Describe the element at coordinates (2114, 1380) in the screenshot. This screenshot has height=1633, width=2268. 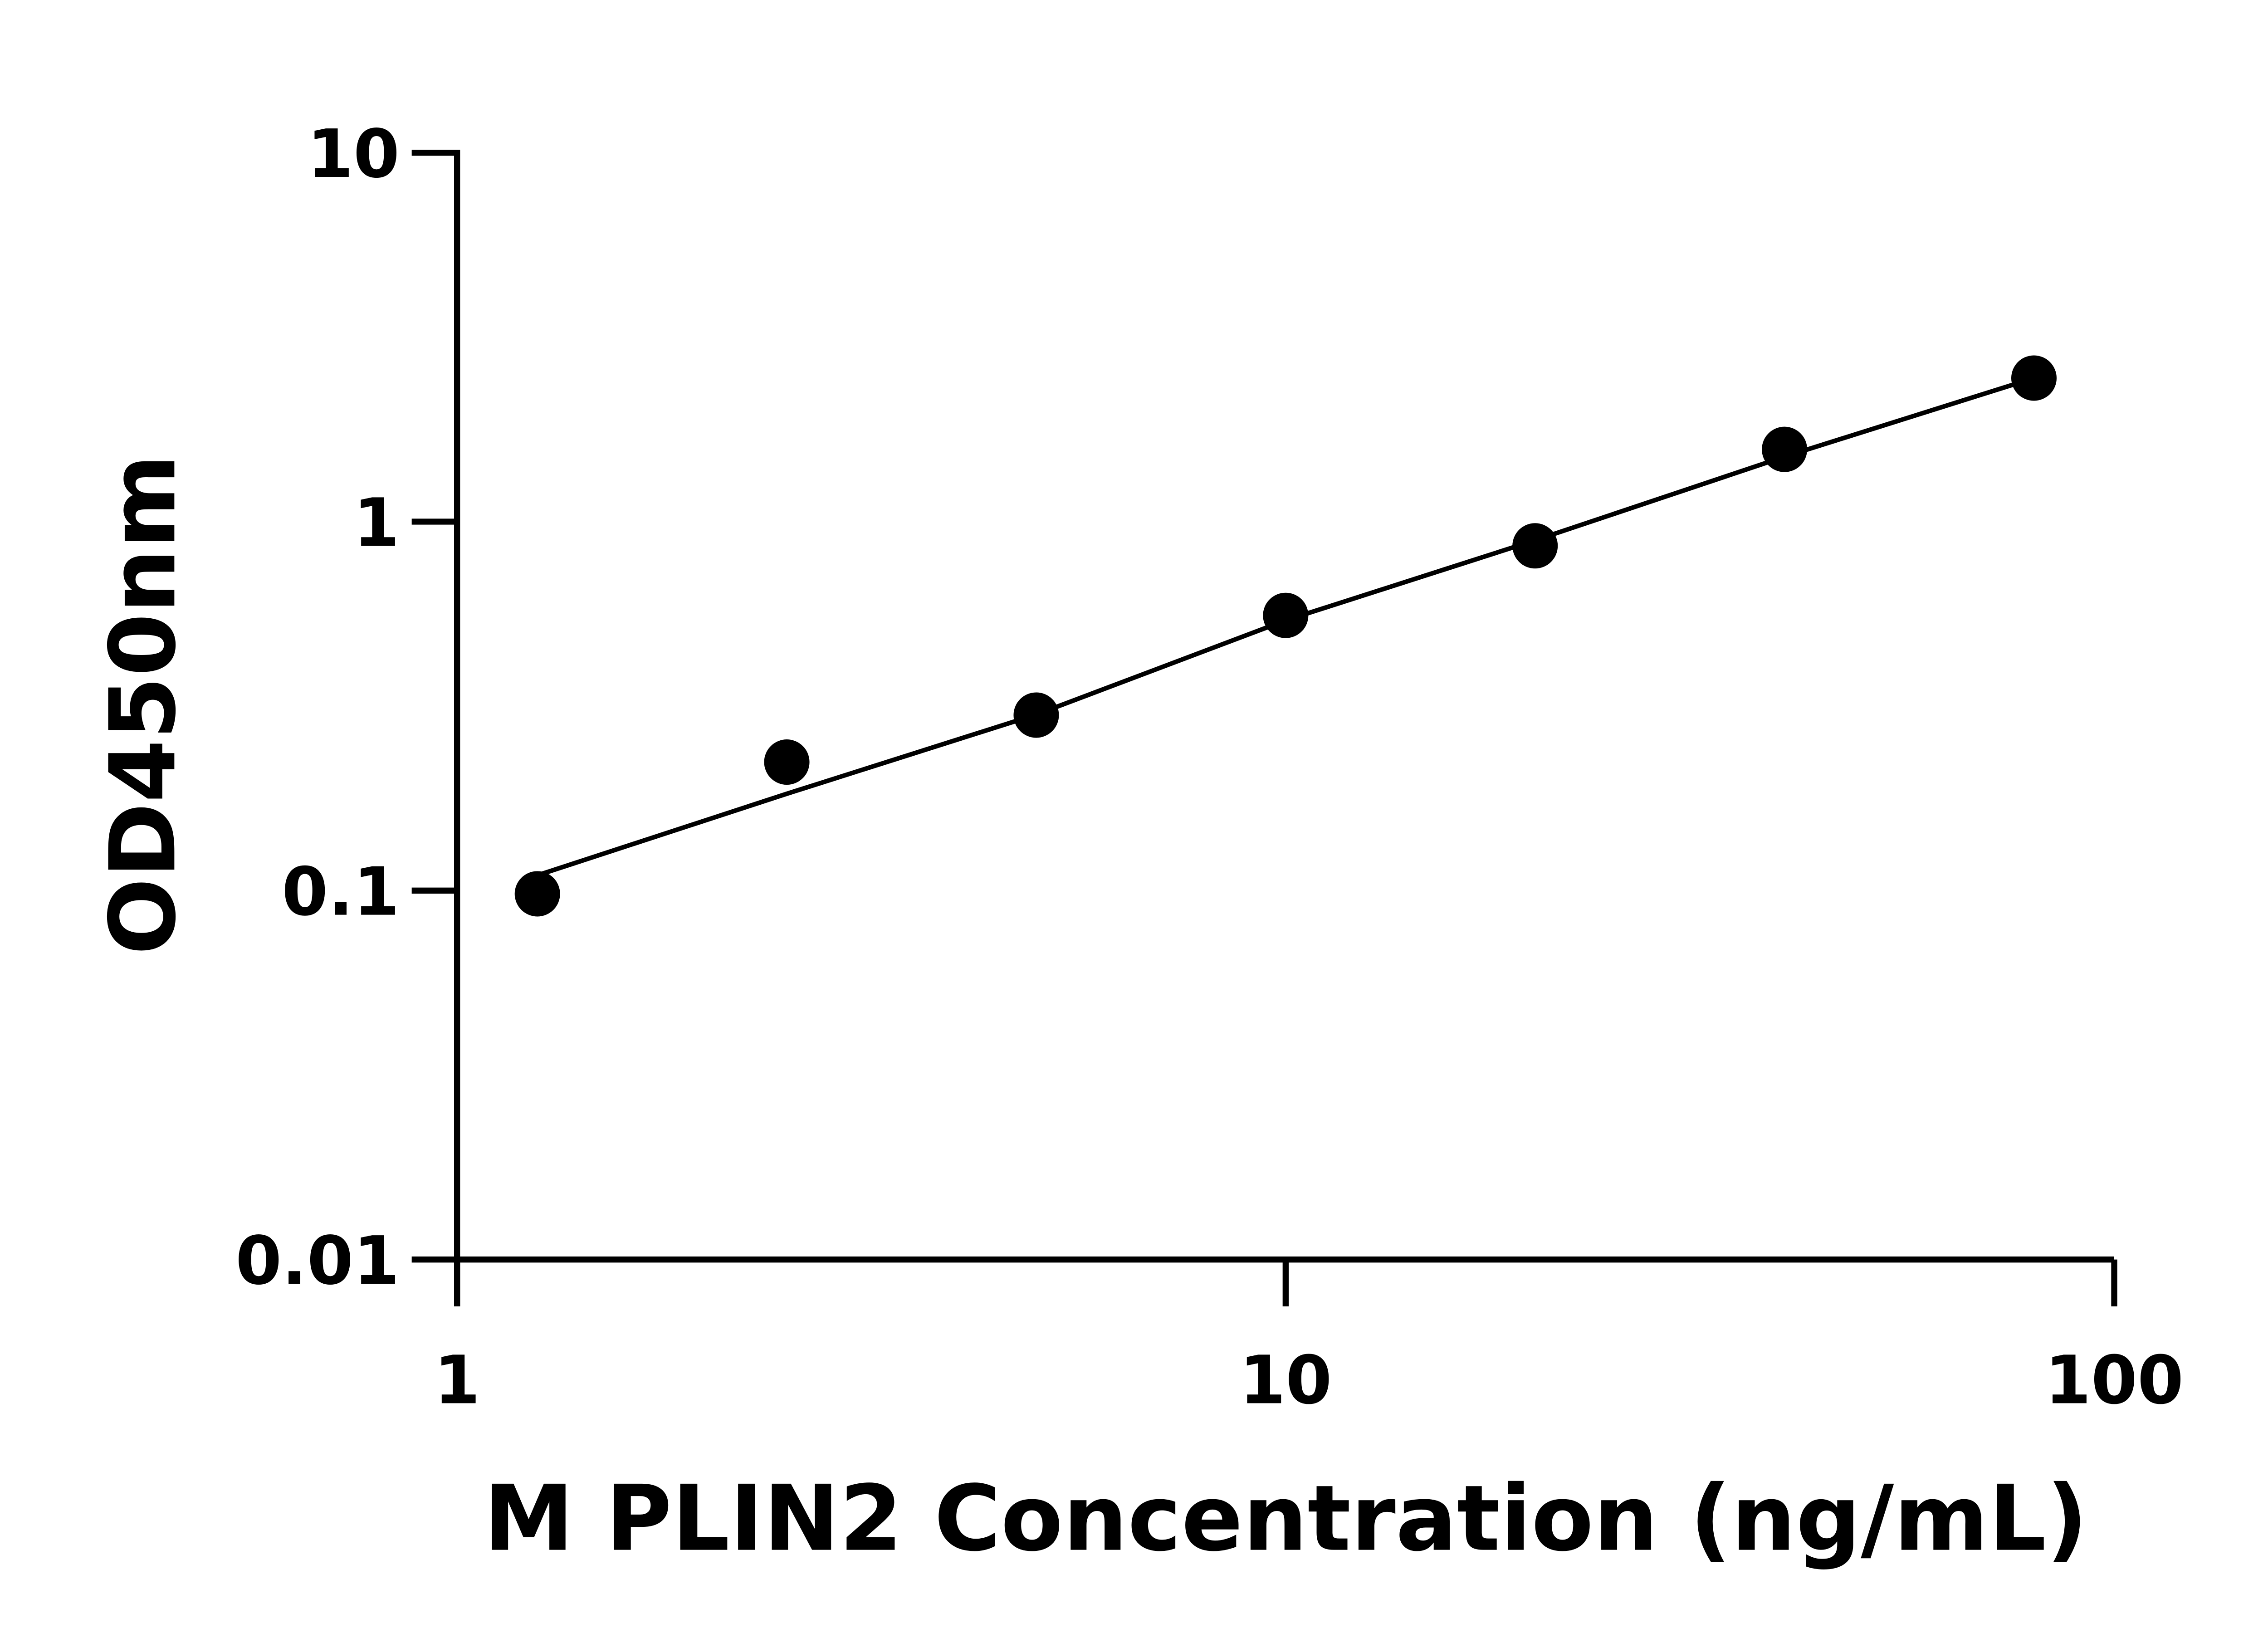
I see `x-tick-label: 100` at that location.